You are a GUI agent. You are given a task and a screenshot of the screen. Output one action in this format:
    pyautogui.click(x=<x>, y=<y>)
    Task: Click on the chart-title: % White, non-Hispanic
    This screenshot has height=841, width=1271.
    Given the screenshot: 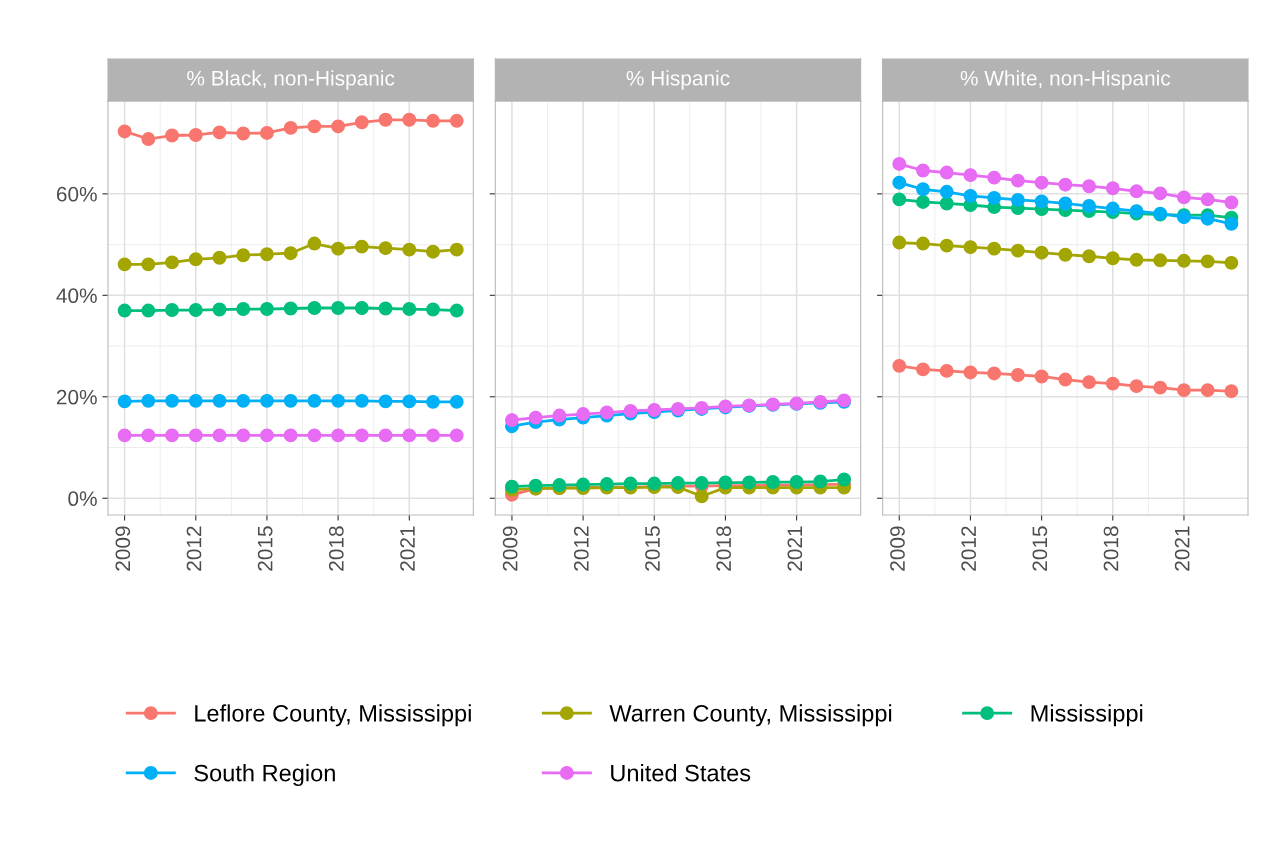 What is the action you would take?
    pyautogui.click(x=1065, y=80)
    